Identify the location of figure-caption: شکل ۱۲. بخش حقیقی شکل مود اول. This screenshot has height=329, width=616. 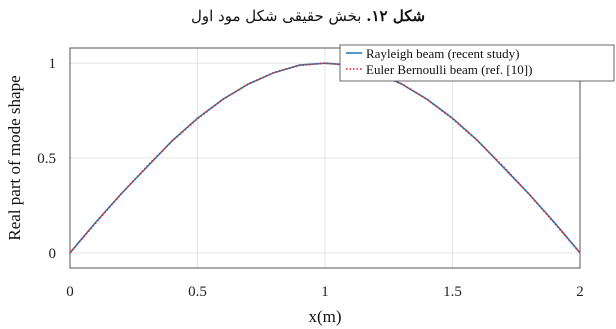
(308, 16).